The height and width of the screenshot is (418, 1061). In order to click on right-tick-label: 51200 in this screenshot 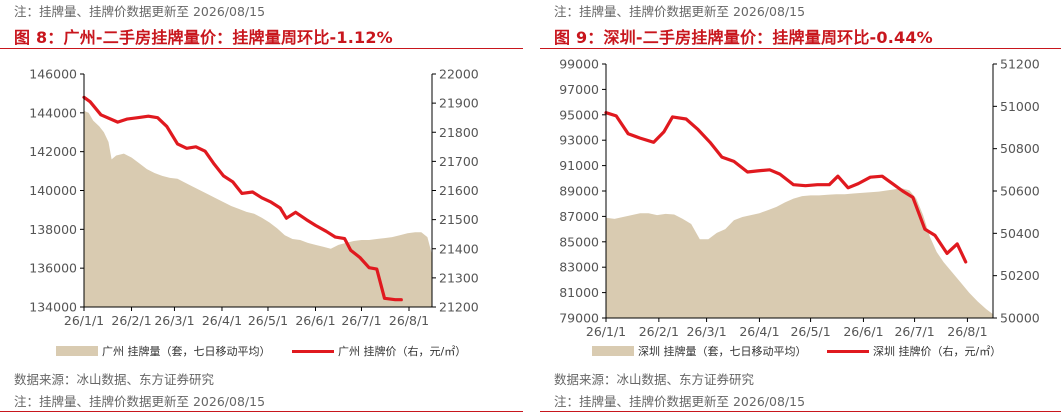, I will do `click(1020, 64)`.